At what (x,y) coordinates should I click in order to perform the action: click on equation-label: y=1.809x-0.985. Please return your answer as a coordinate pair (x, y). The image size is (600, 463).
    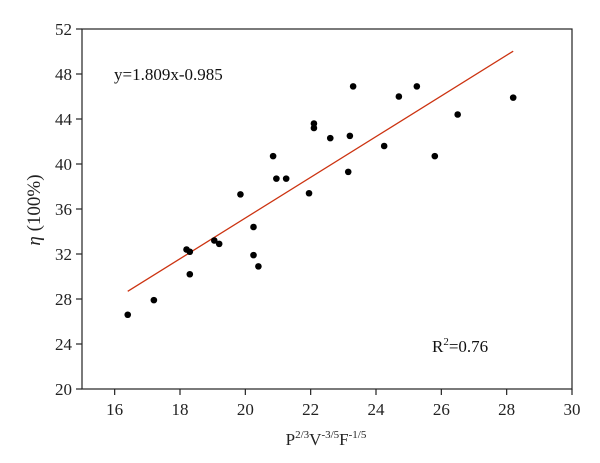
    Looking at the image, I should click on (168, 74).